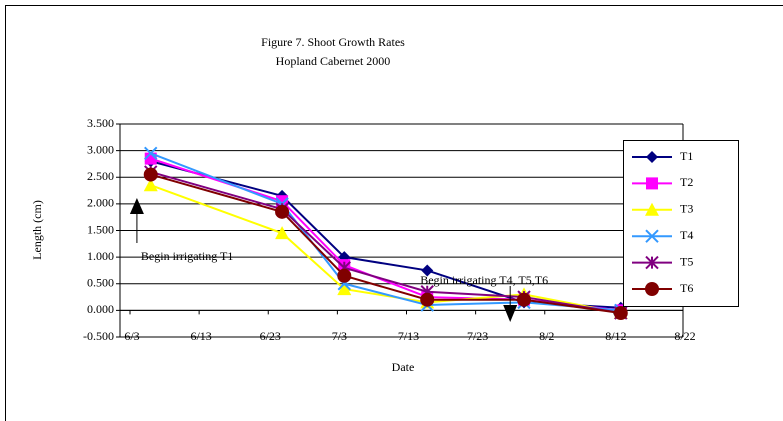 This screenshot has height=421, width=783. What do you see at coordinates (37, 230) in the screenshot?
I see `y-axis-label: Length (cm)` at bounding box center [37, 230].